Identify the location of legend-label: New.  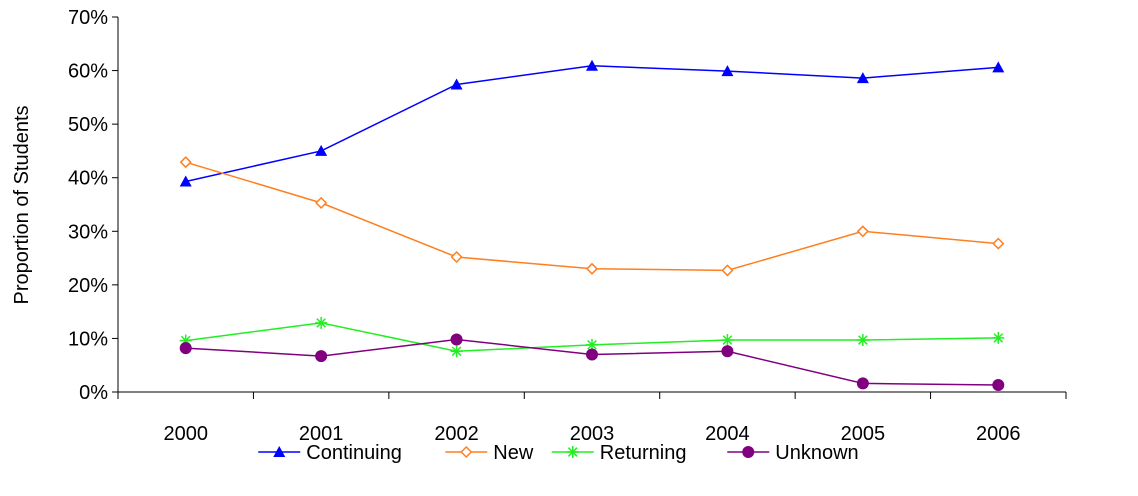
(513, 453).